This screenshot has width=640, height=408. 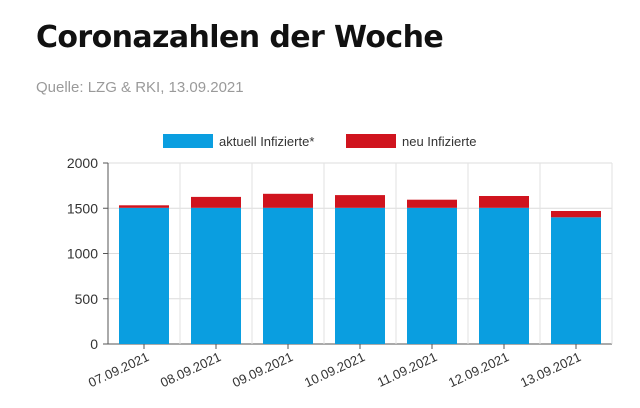 I want to click on legend-label-aktuell-infizierte: aktuell Infizierte*, so click(x=266, y=141).